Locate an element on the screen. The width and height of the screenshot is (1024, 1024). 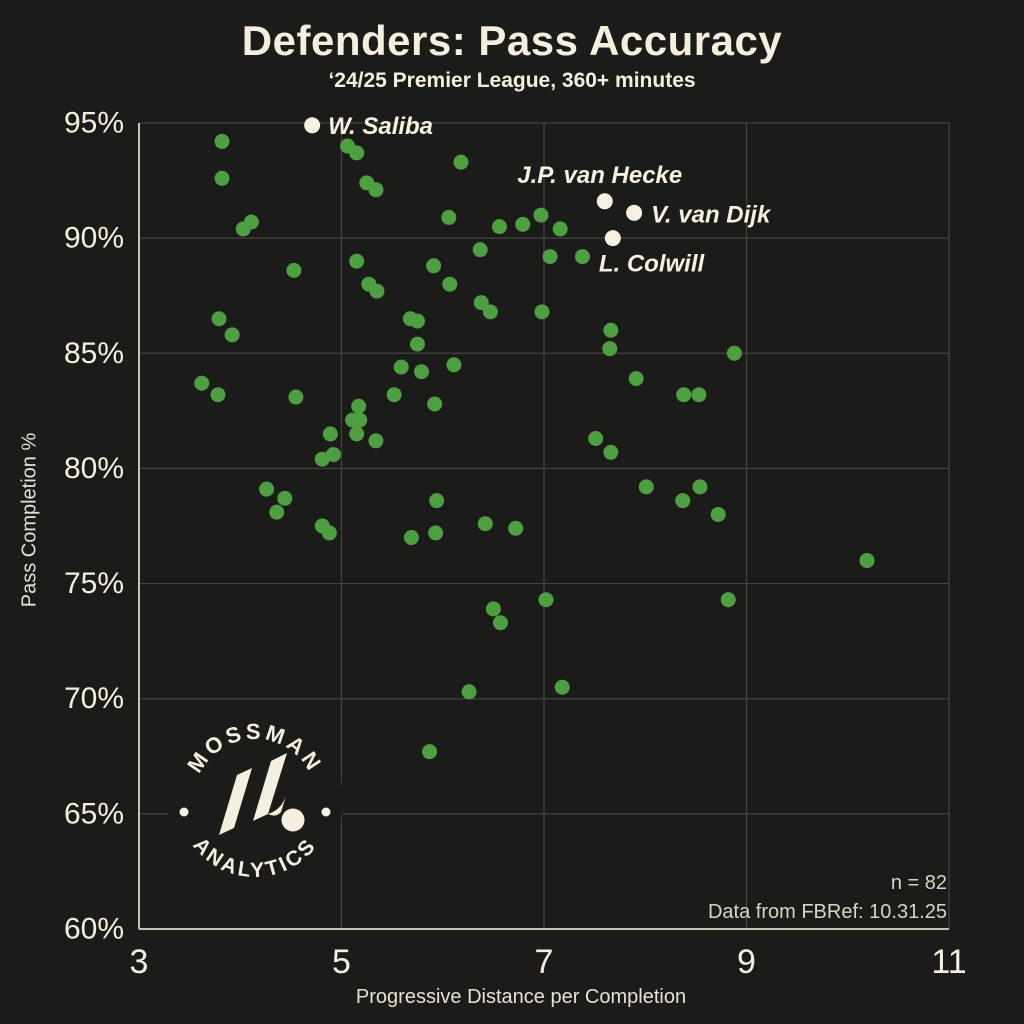
y-tick-label: 75% is located at coordinates (94, 583).